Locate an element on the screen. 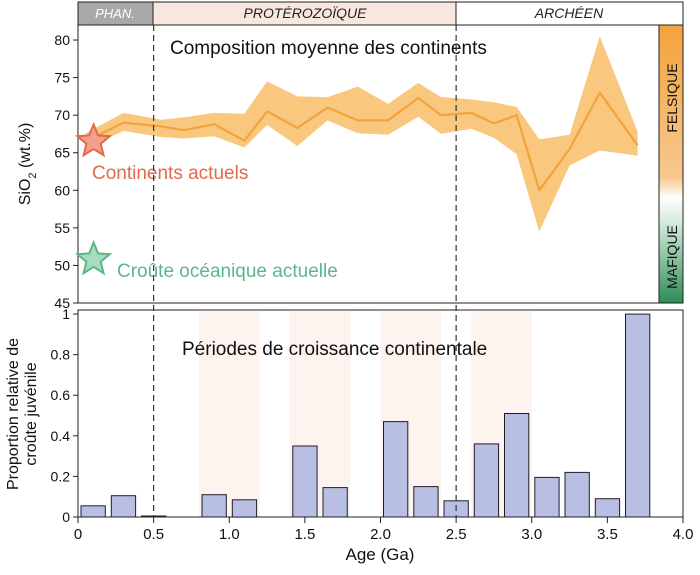 This screenshot has width=700, height=575. silica-y-axis: 45 50 55 60 65 70 75 80 is located at coordinates (66, 171).